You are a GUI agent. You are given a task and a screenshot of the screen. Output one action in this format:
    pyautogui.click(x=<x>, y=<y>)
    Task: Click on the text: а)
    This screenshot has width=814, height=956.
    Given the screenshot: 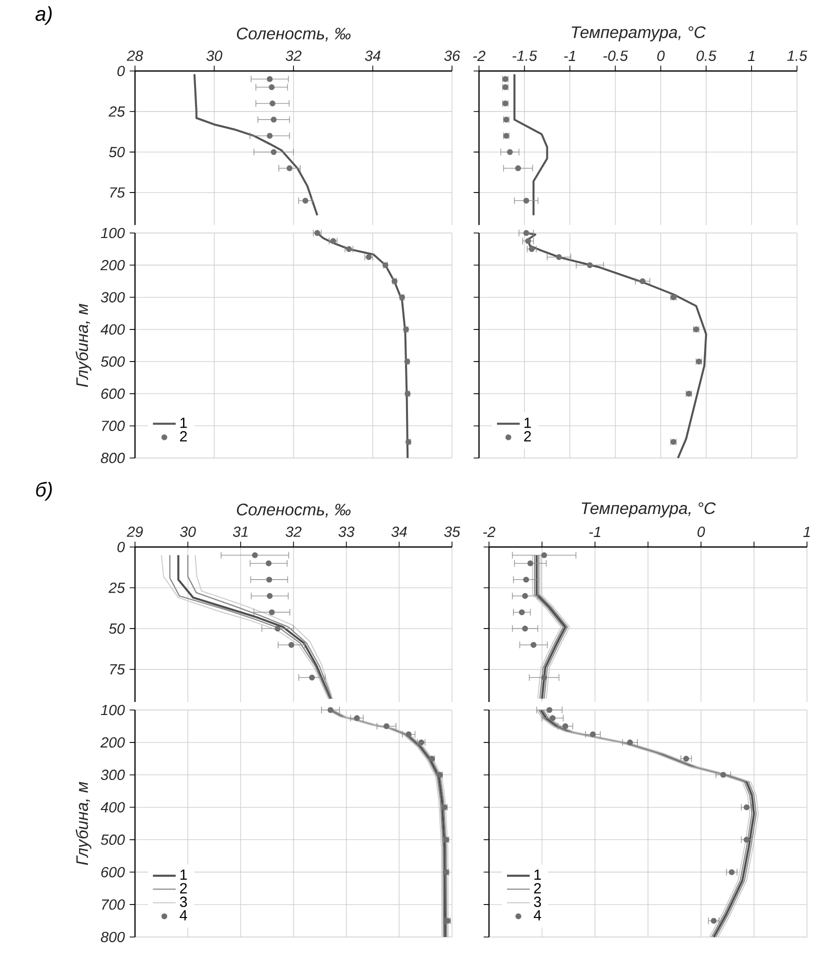 What is the action you would take?
    pyautogui.click(x=44, y=15)
    